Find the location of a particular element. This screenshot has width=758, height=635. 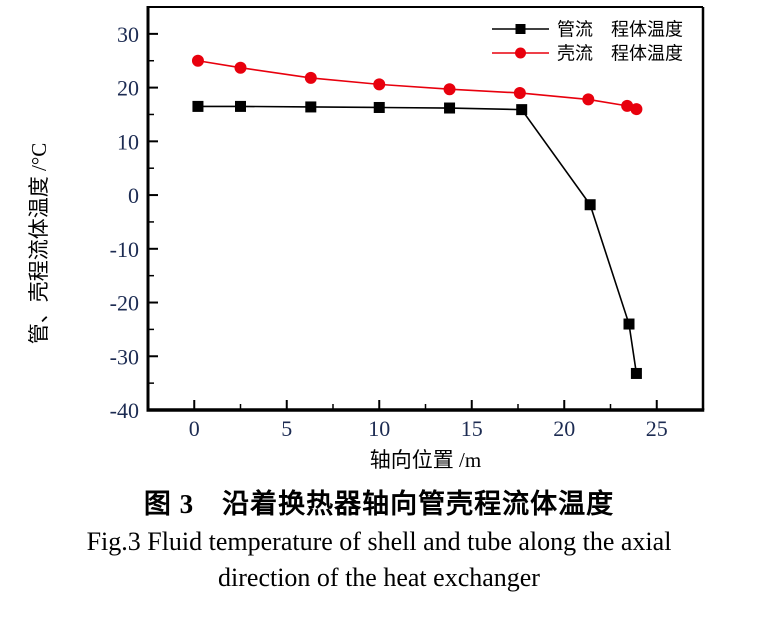

x-axis-label: 轴向位置 /m is located at coordinates (425, 460).